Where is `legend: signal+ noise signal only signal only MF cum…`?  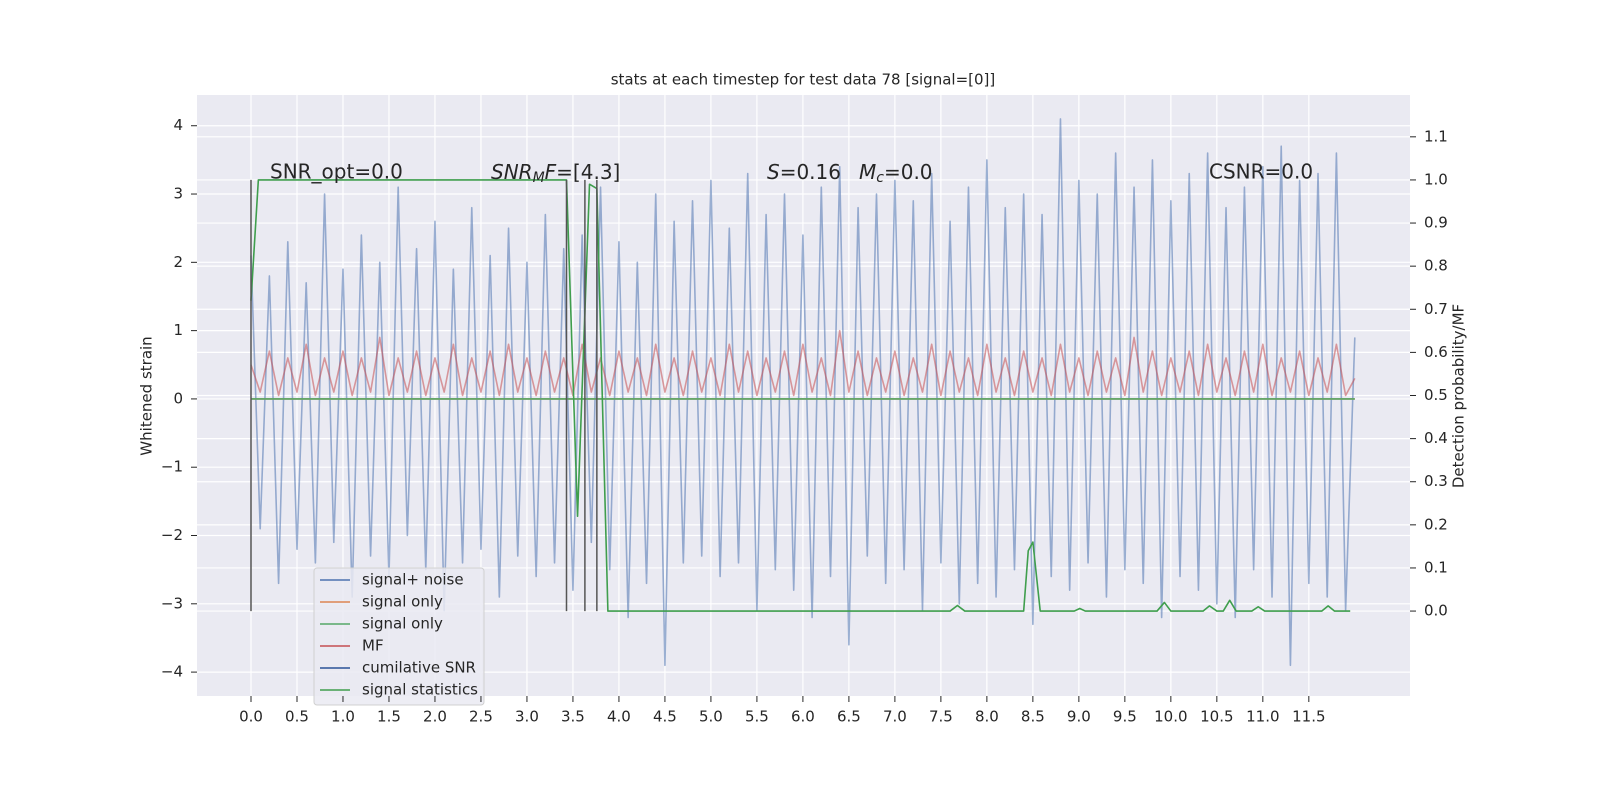 legend: signal+ noise signal only signal only MF cum… is located at coordinates (399, 636).